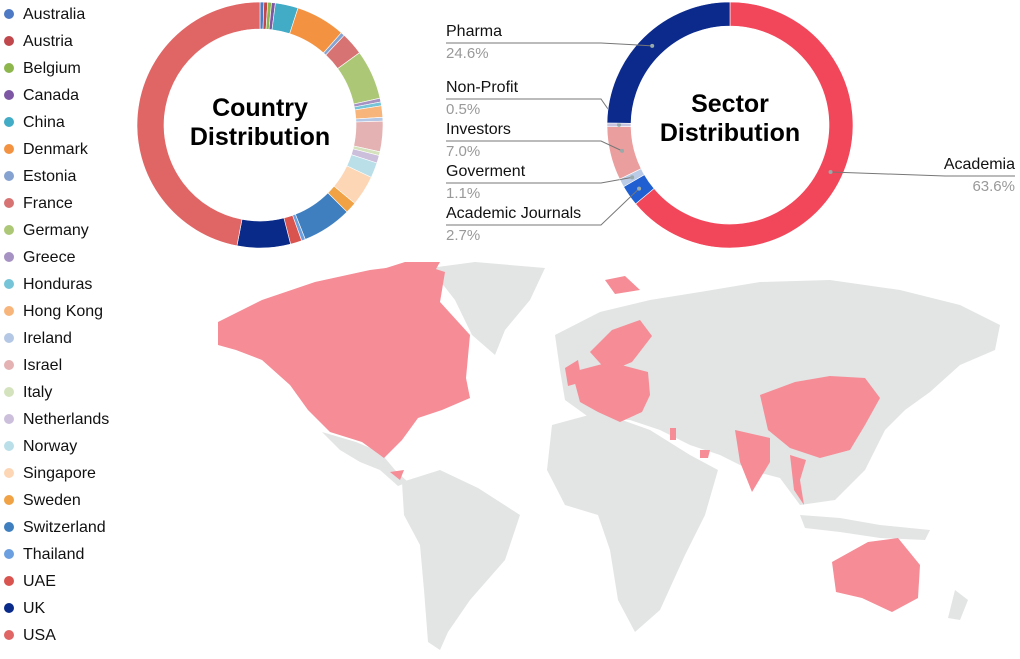  Describe the element at coordinates (632, 522) in the screenshot. I see `africa` at that location.